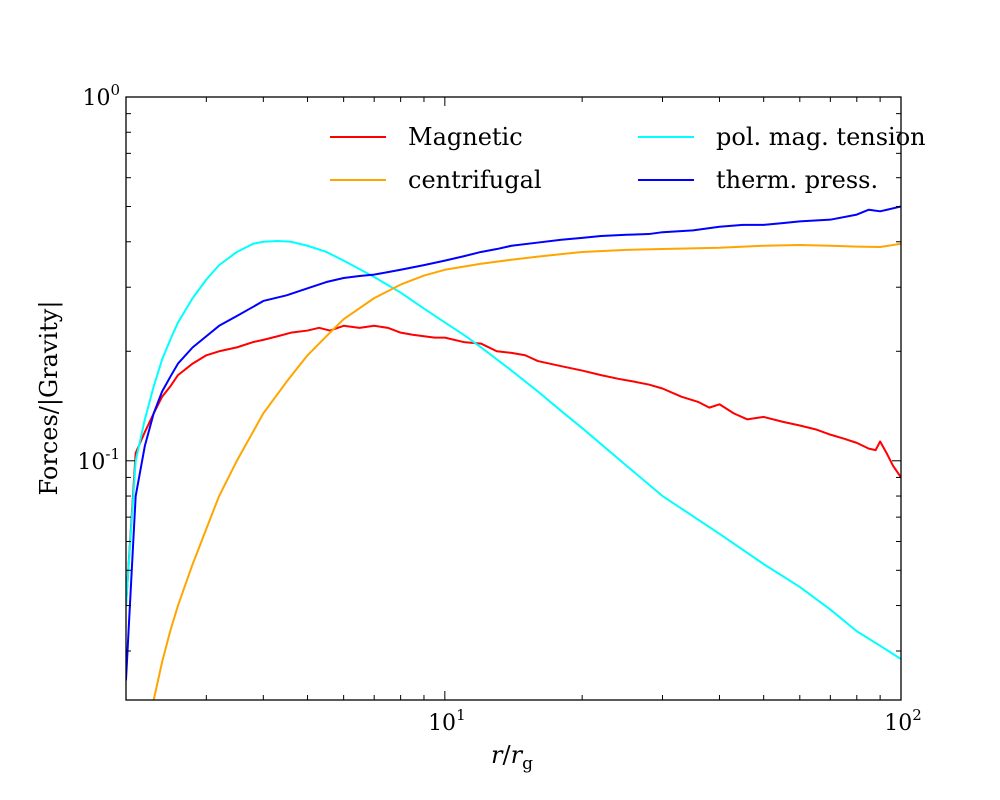  I want to click on x-tick-label: 10², so click(903, 721).